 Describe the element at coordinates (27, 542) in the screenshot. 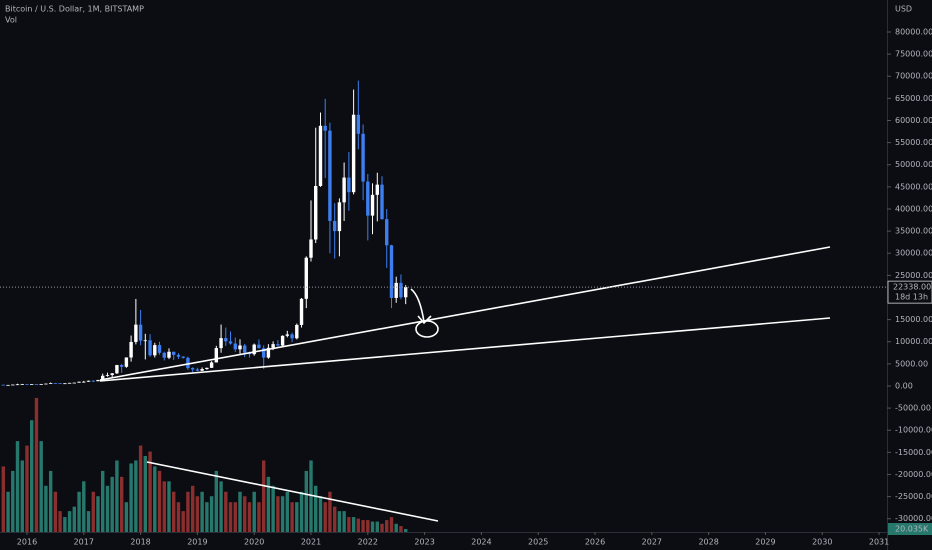

I see `x-tick-label: 2016` at that location.